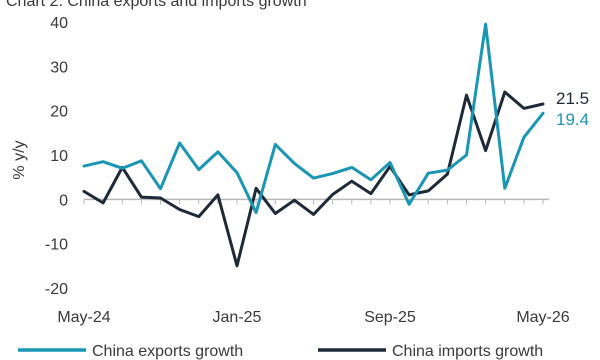 The height and width of the screenshot is (360, 600). I want to click on y-axis: 40 30 20 10 0 -10 -20, so click(56, 156).